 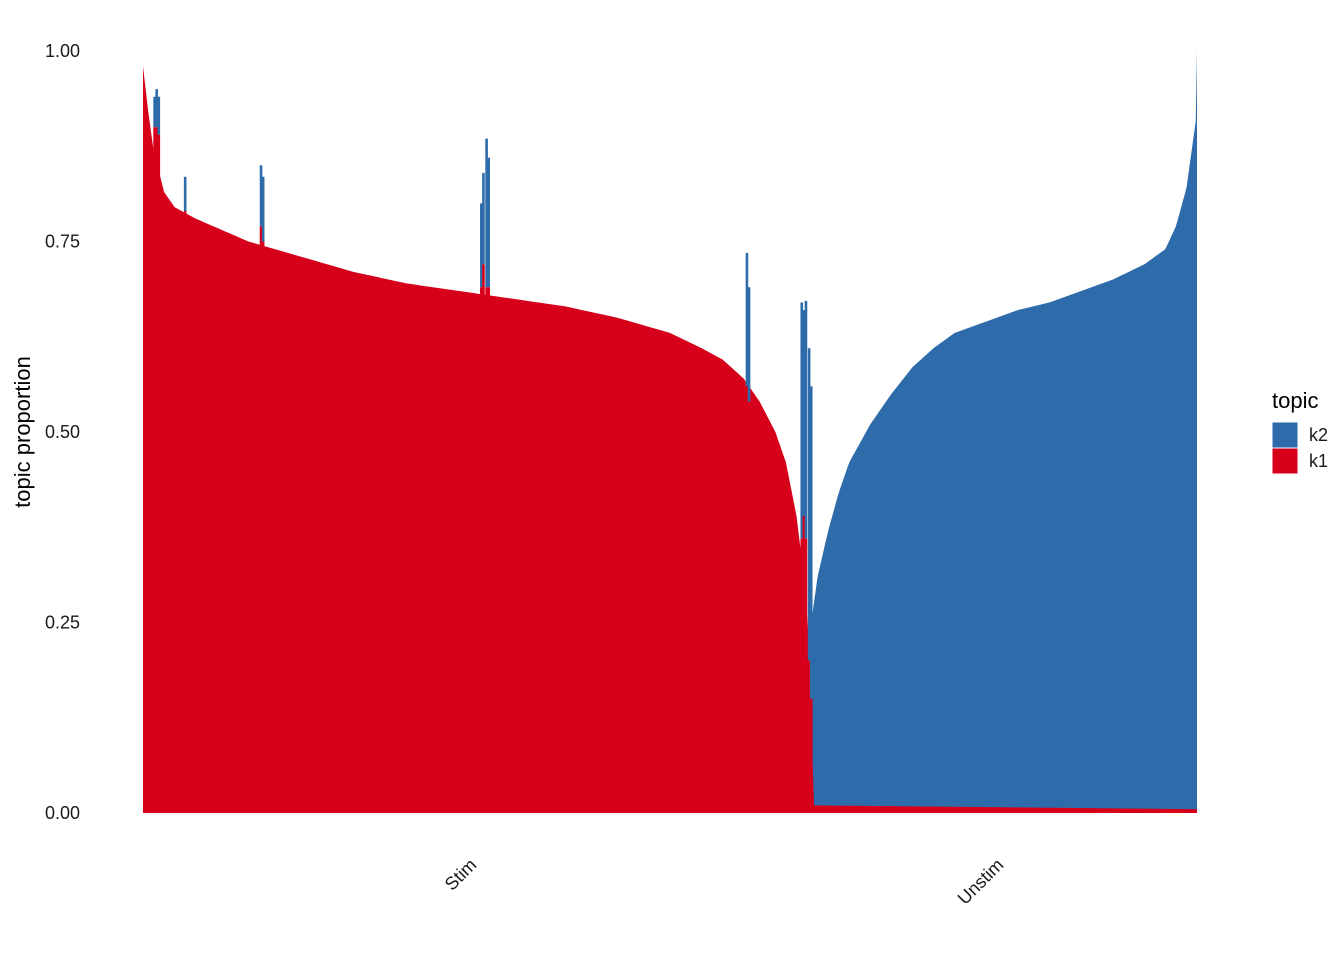 I want to click on y-tick-label: 0.00, so click(x=62, y=813).